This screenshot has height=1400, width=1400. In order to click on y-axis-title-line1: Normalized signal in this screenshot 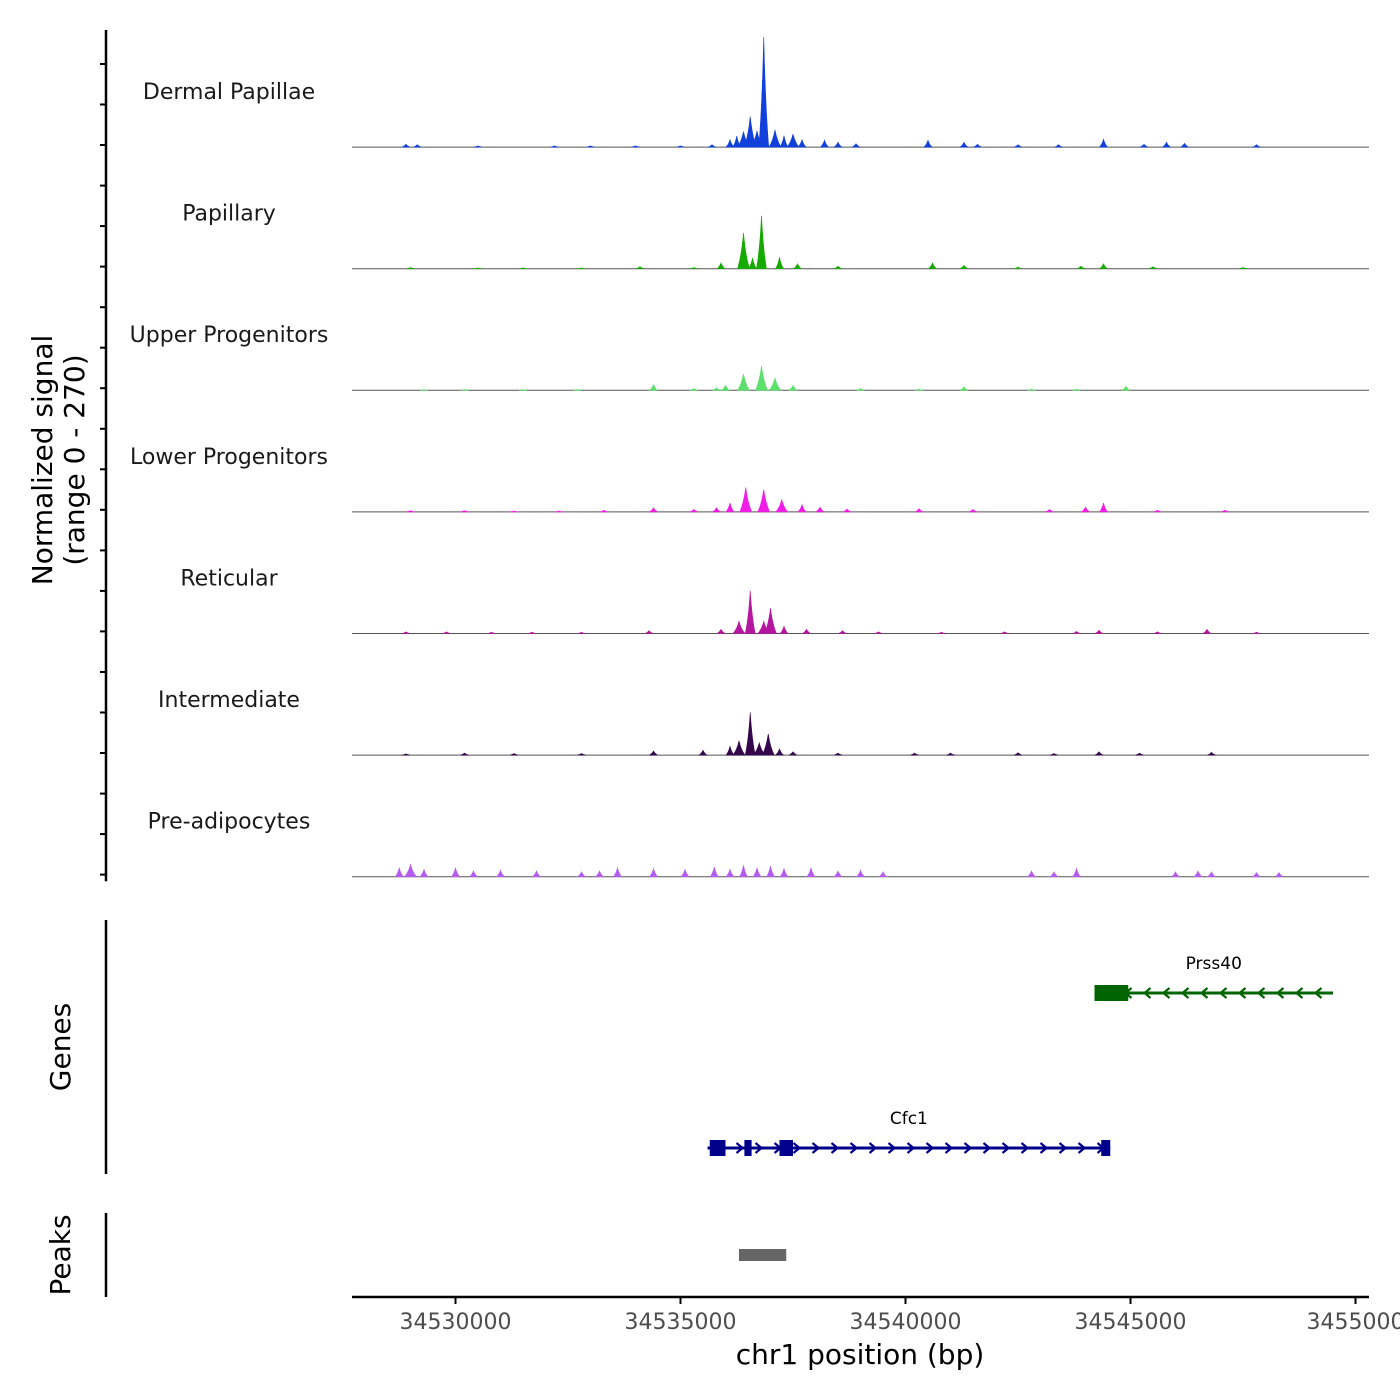, I will do `click(42, 460)`.